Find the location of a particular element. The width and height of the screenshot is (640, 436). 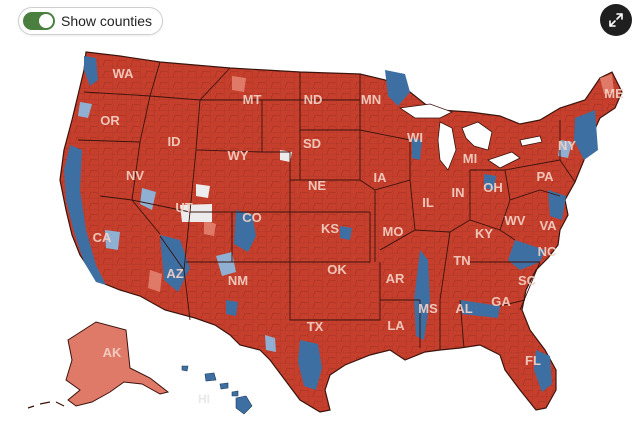

state-label-ca: CA is located at coordinates (102, 237).